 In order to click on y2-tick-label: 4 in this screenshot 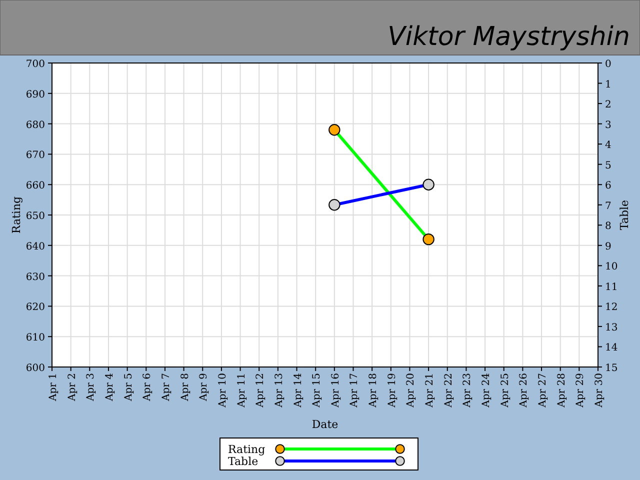, I will do `click(608, 146)`.